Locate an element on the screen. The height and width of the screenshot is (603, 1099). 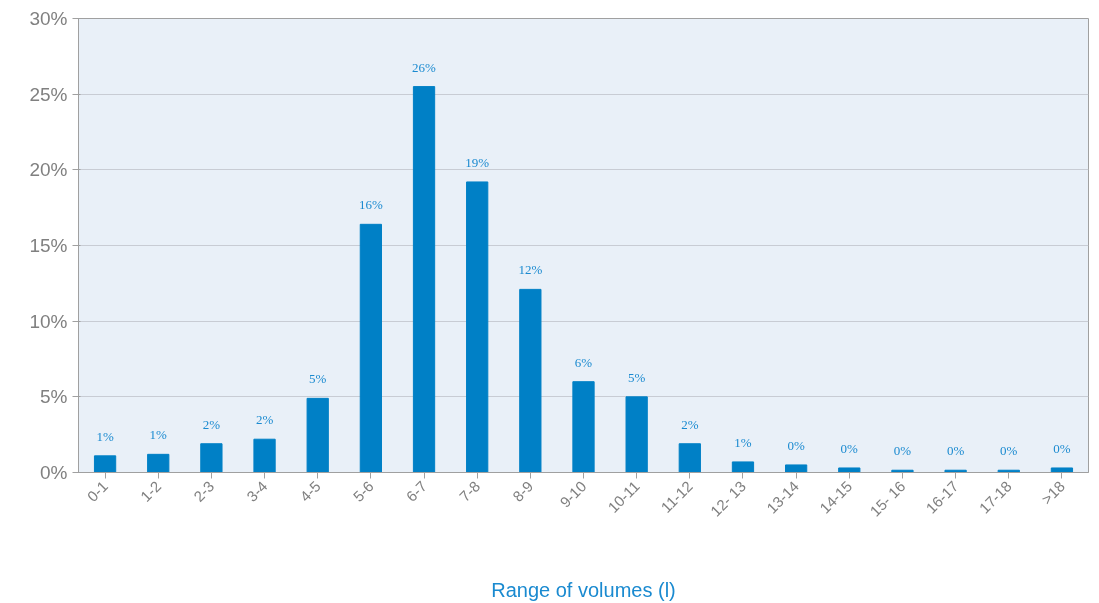
data-label: 12% is located at coordinates (530, 270).